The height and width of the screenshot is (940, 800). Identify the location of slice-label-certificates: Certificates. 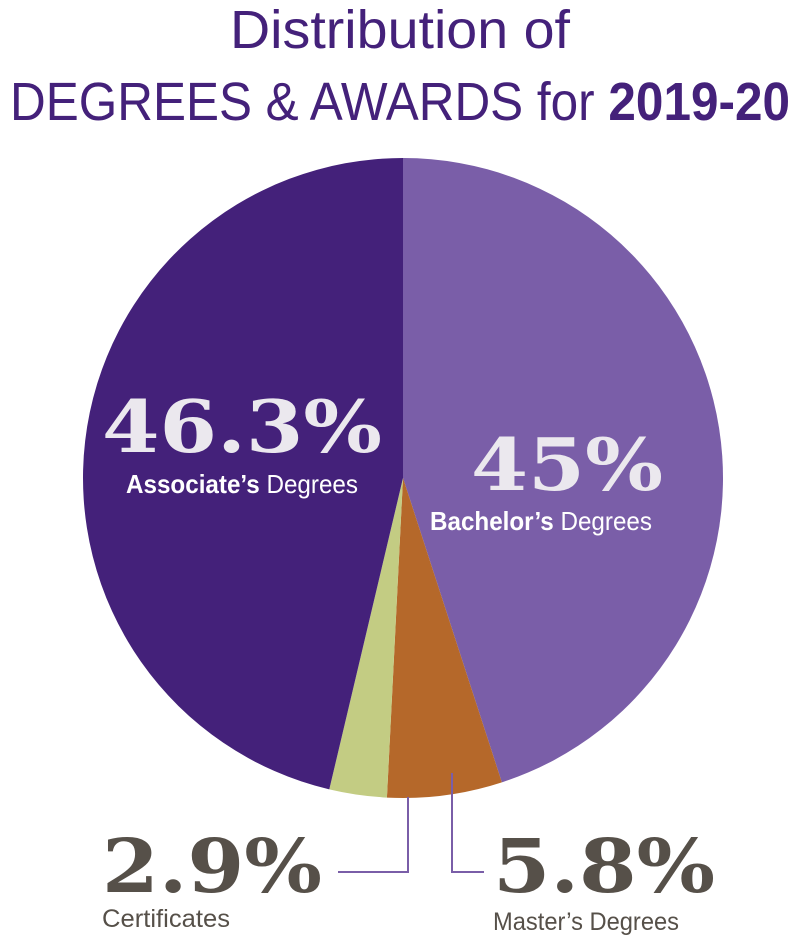
(166, 919).